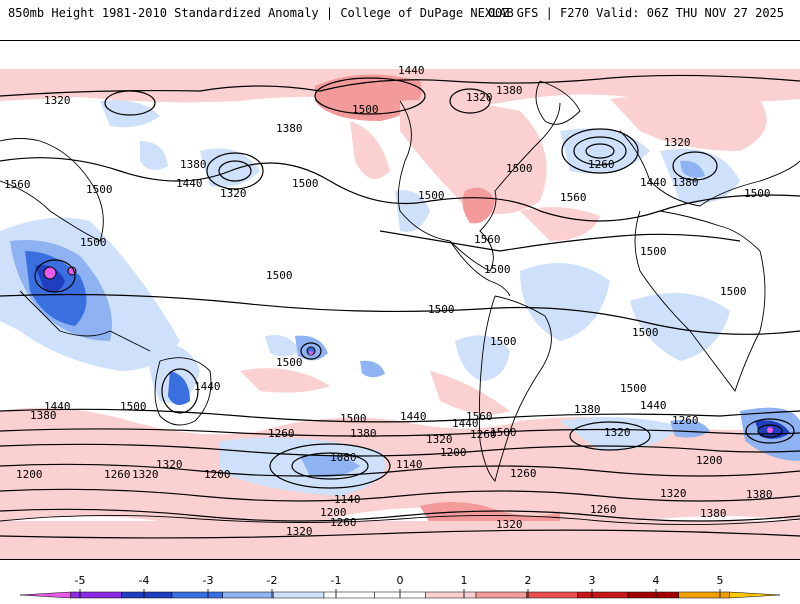  I want to click on colorbar-tick-label: 1, so click(464, 580).